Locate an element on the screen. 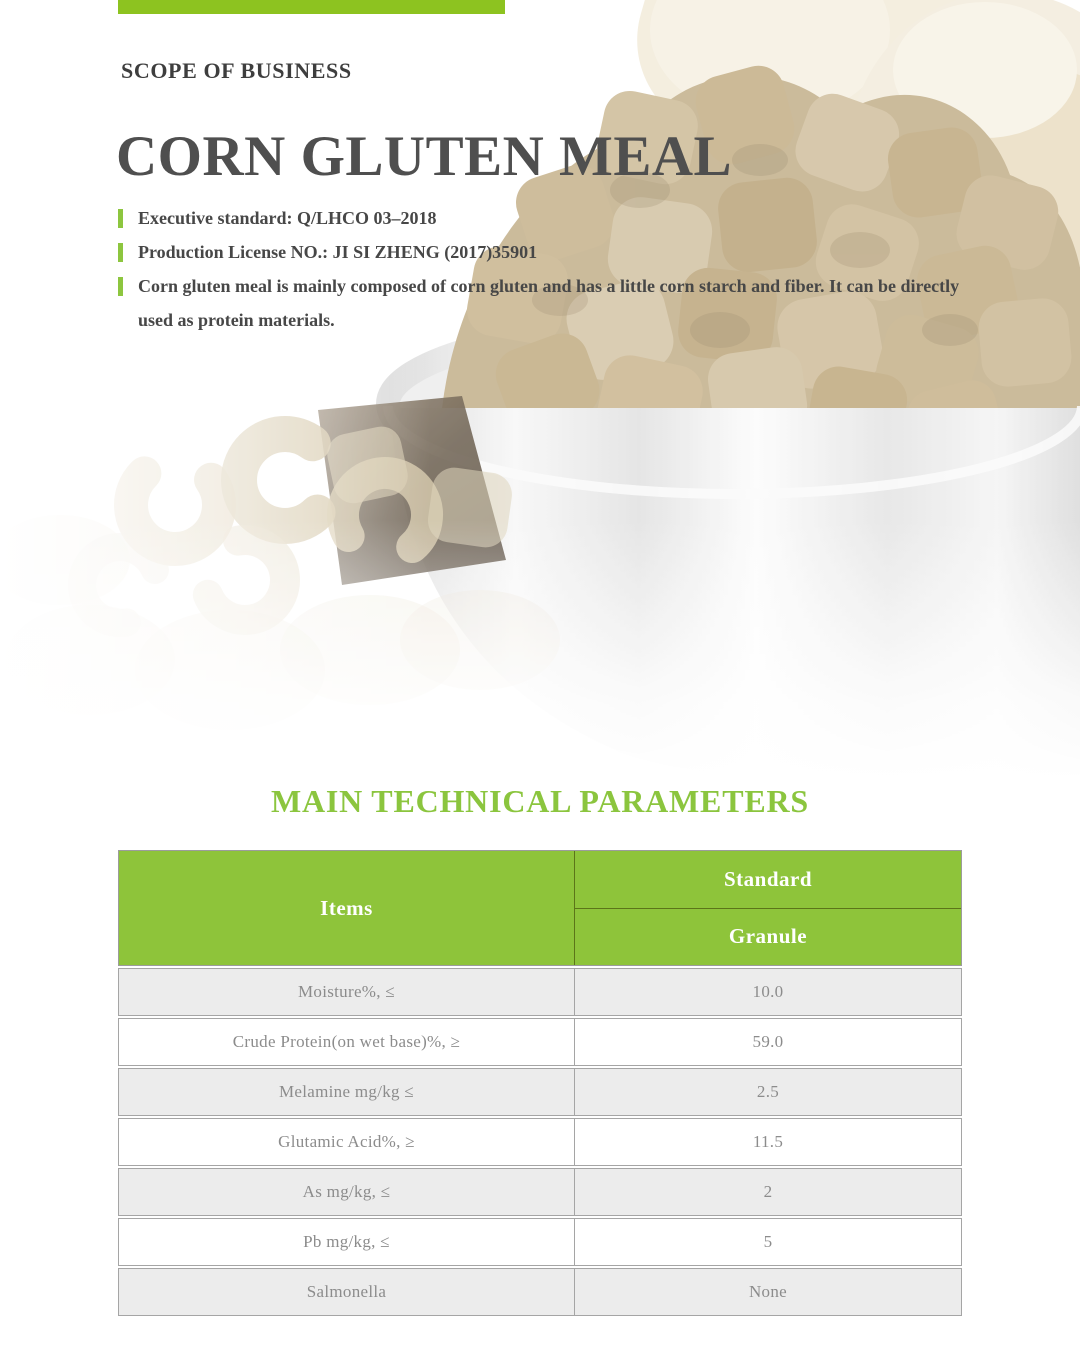 The height and width of the screenshot is (1365, 1080). granule-header-label: Granule is located at coordinates (768, 936).